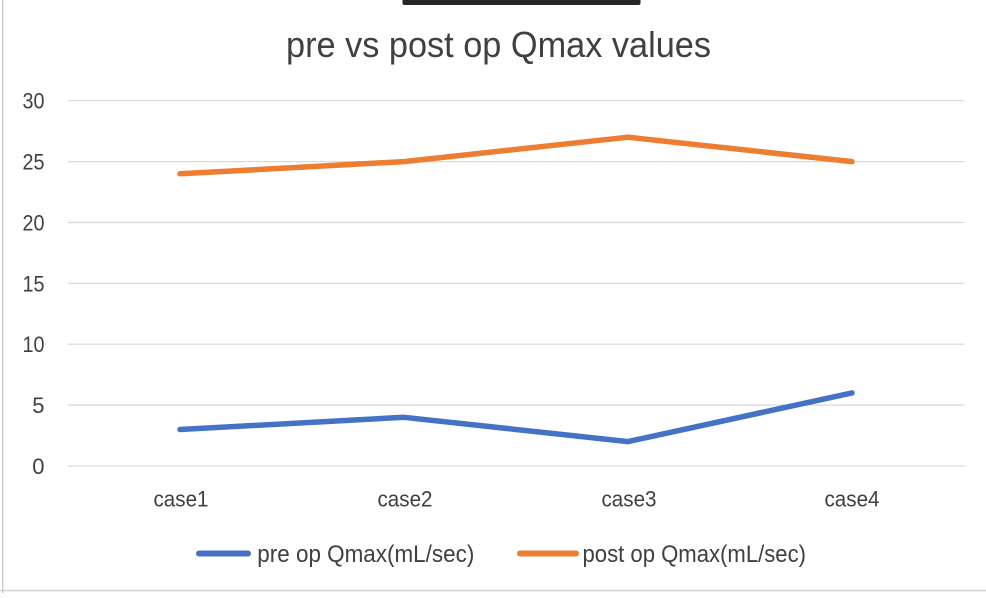 The height and width of the screenshot is (598, 986). I want to click on svg-text: 25, so click(34, 162).